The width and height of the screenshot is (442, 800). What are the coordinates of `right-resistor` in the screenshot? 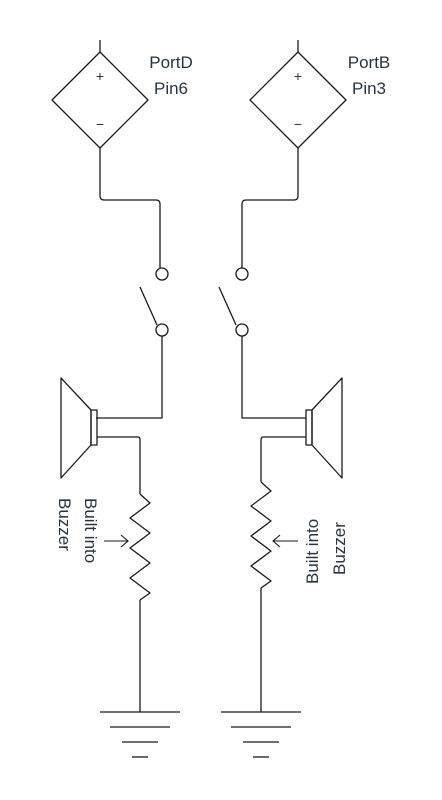 It's located at (261, 535).